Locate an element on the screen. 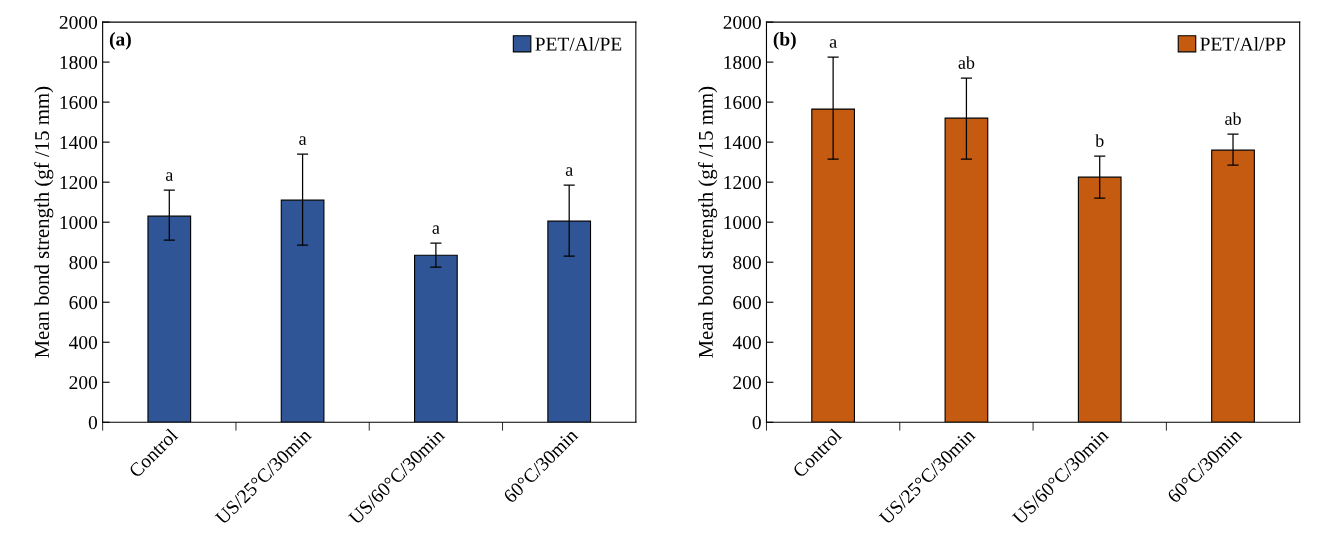 The width and height of the screenshot is (1333, 552). annotation: (a) is located at coordinates (120, 41).